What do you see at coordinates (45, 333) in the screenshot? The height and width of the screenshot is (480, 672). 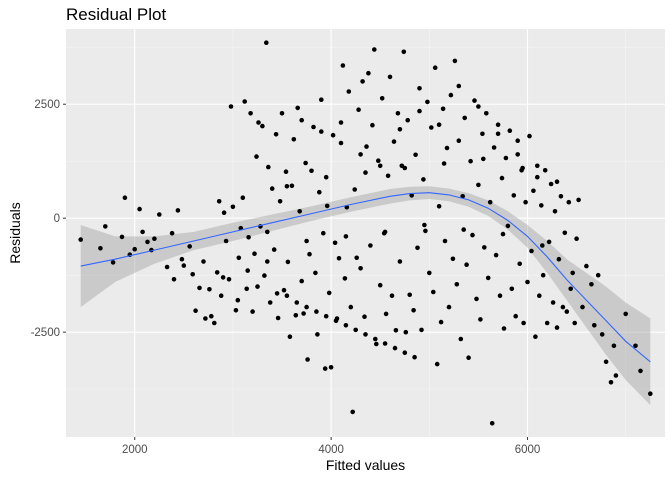 I see `y-tick-label: -2500` at bounding box center [45, 333].